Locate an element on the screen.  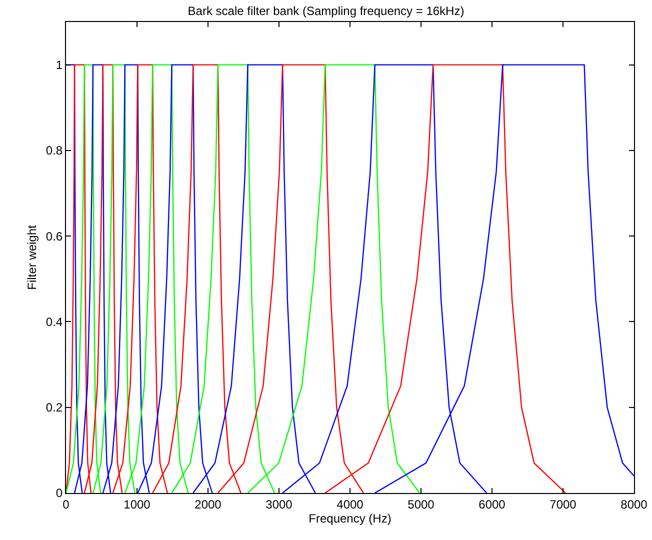
y-tick-label: 0 is located at coordinates (59, 493).